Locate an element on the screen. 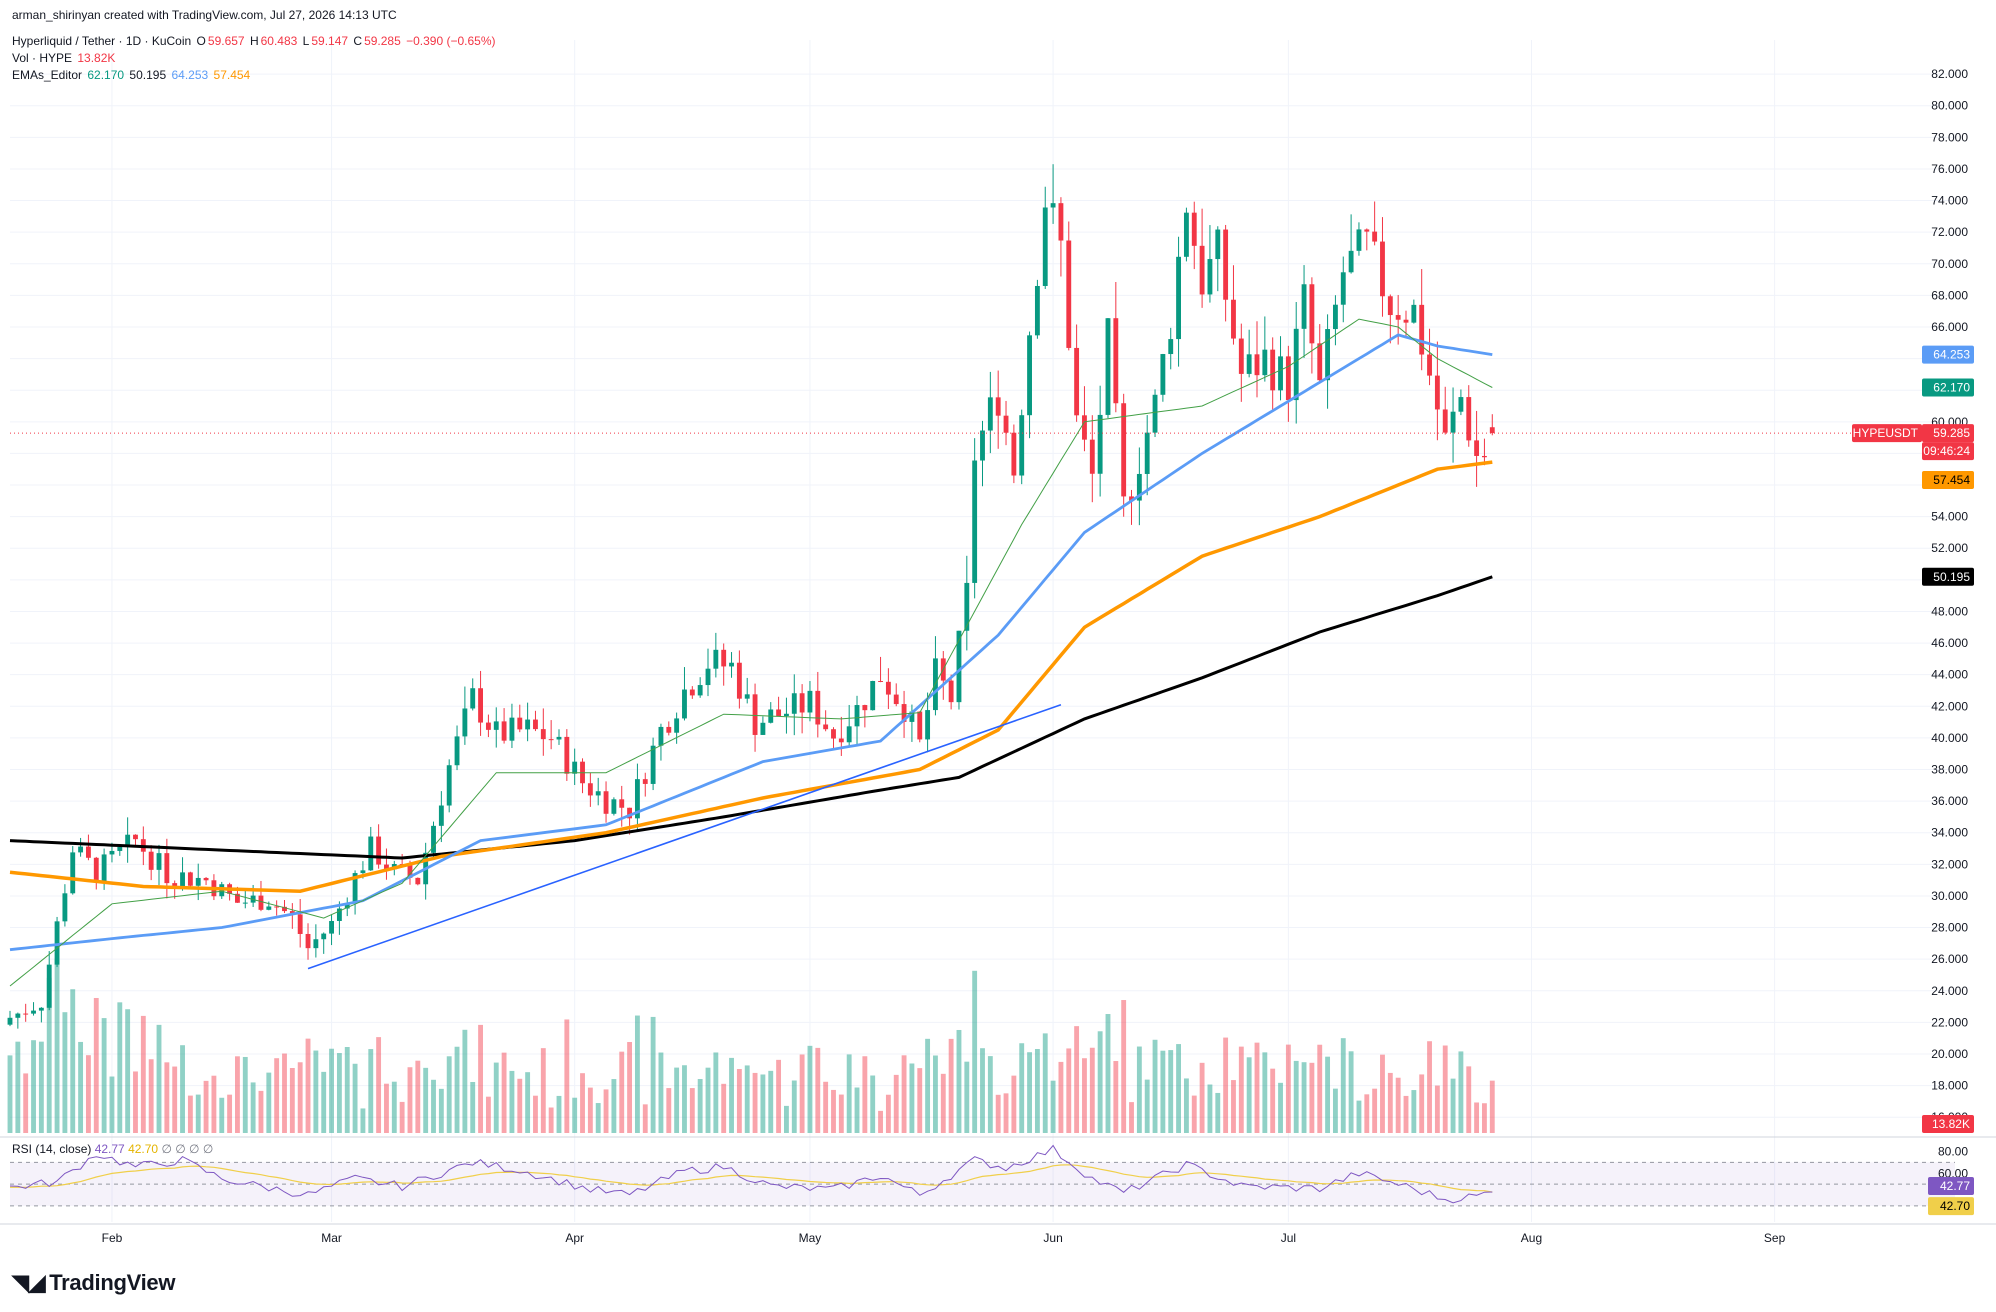 This screenshot has height=1312, width=1996. price-tick-label: 76.000 is located at coordinates (1949, 169).